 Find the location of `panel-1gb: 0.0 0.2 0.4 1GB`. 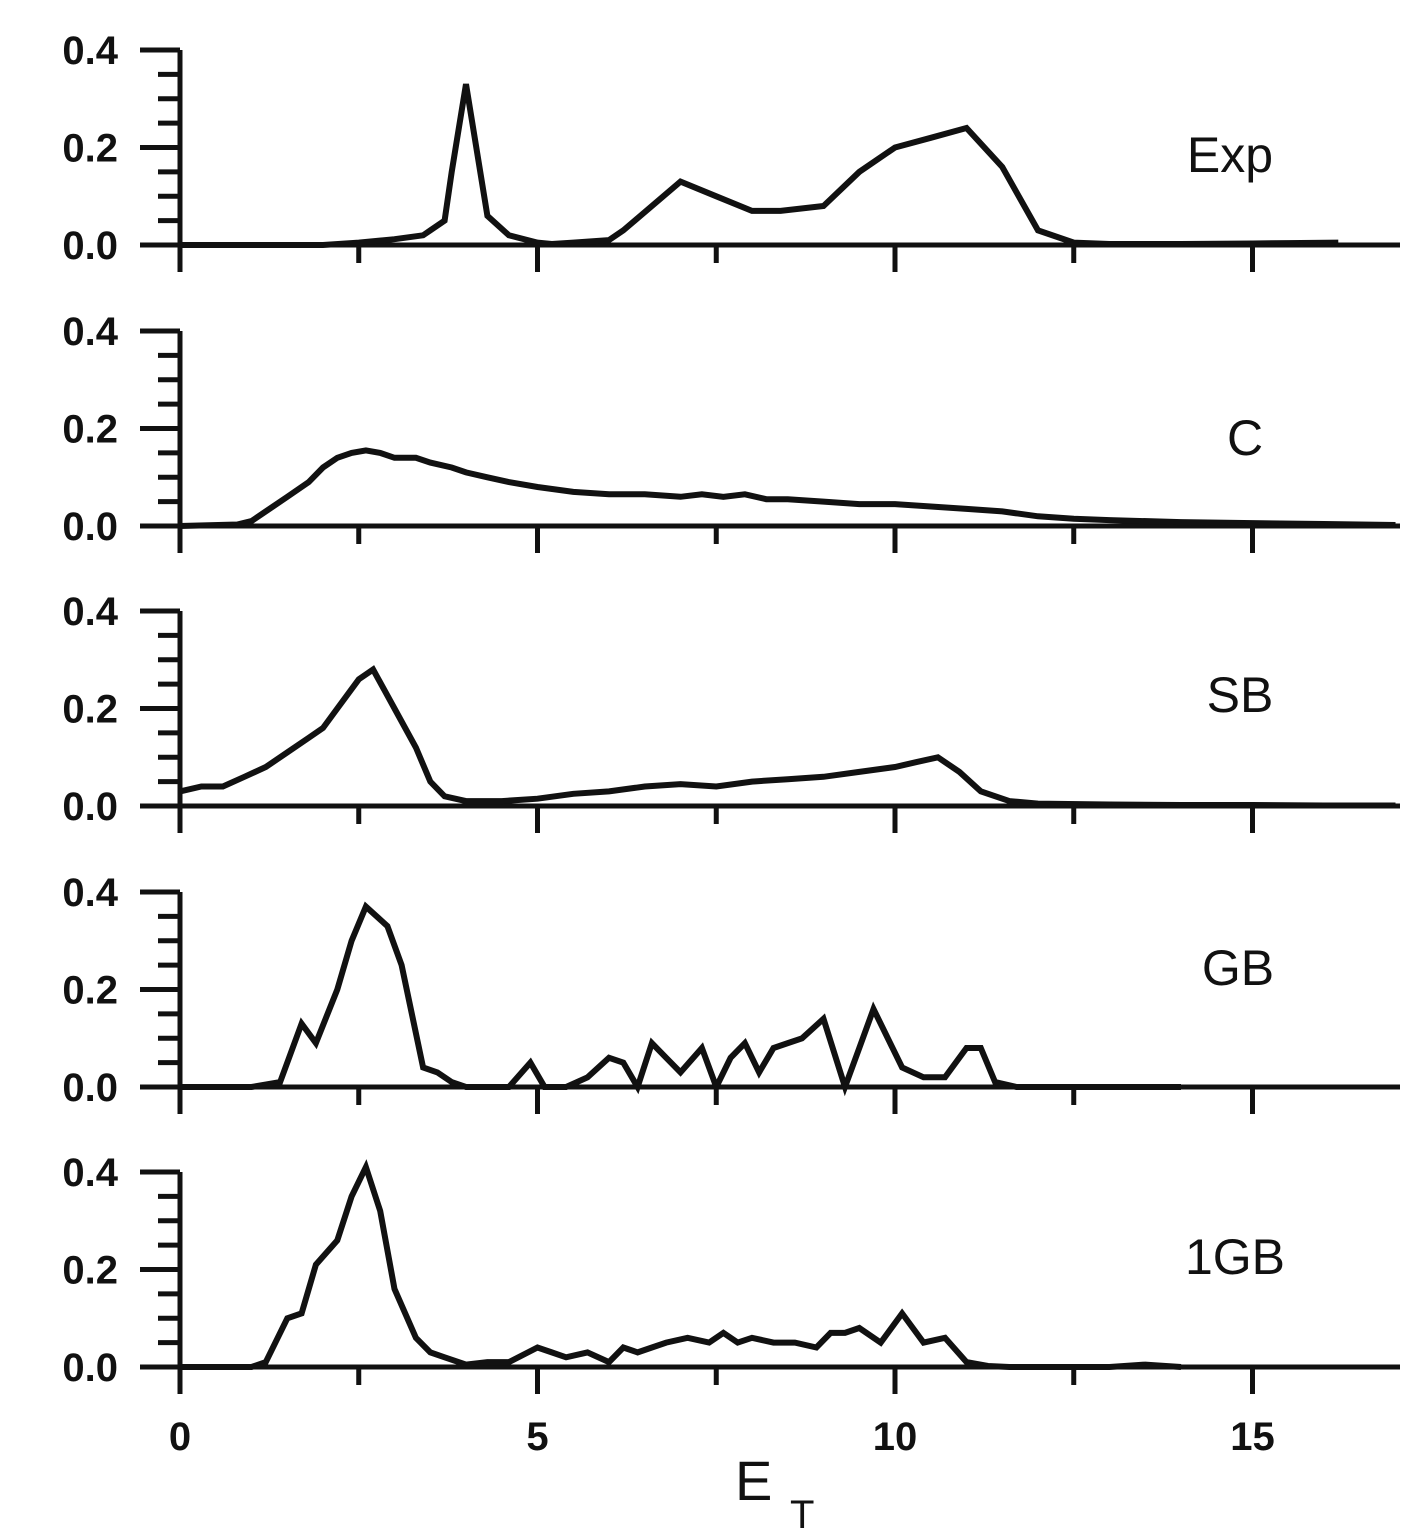

panel-1gb: 0.0 0.2 0.4 1GB is located at coordinates (731, 1272).